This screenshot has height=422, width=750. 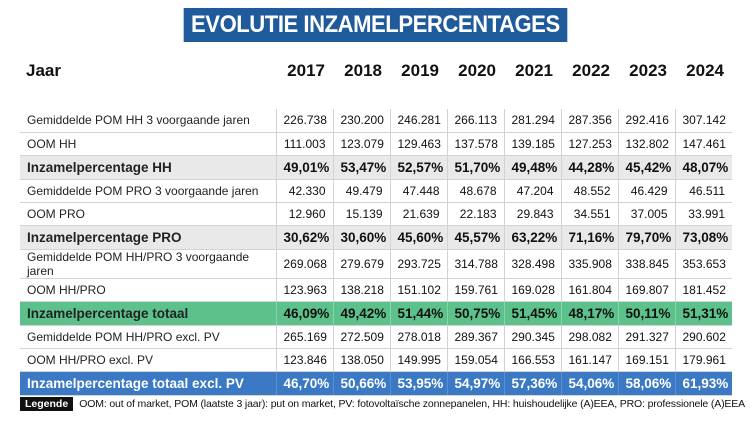 I want to click on year-header: 2019, so click(x=420, y=70).